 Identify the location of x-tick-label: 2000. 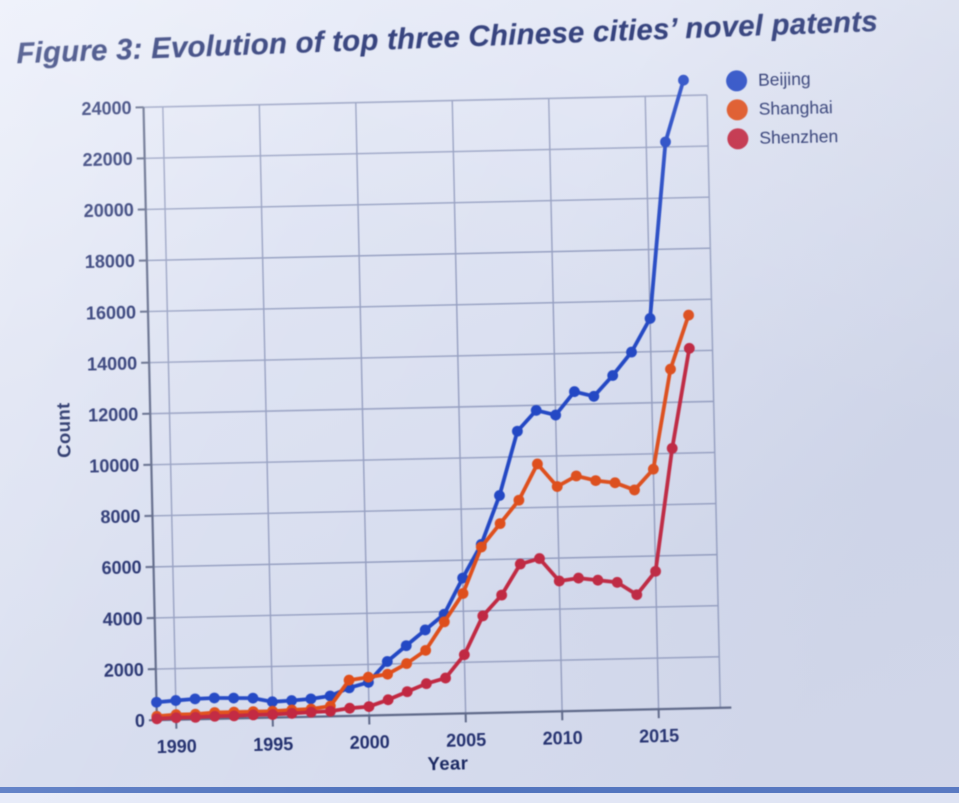
(370, 742).